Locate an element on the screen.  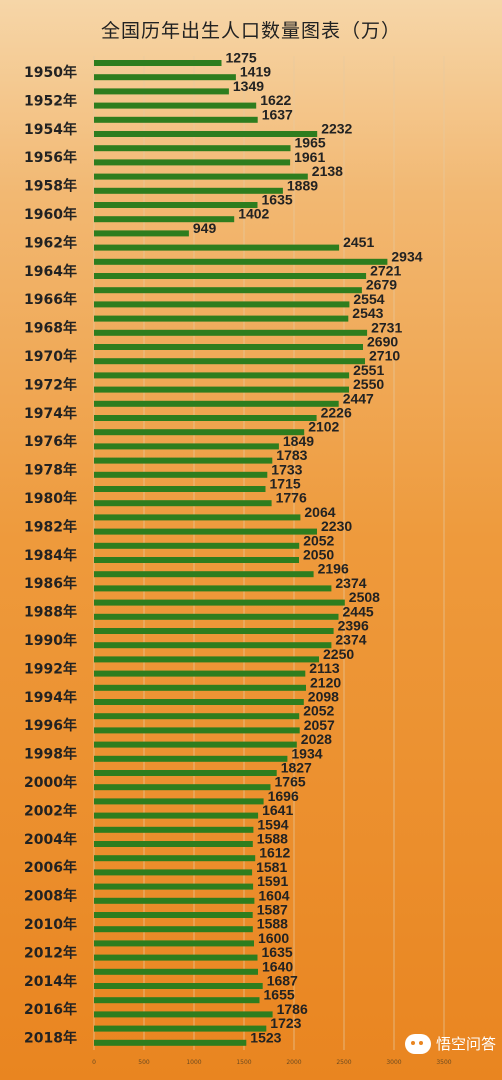
value-label: 1587 is located at coordinates (272, 910).